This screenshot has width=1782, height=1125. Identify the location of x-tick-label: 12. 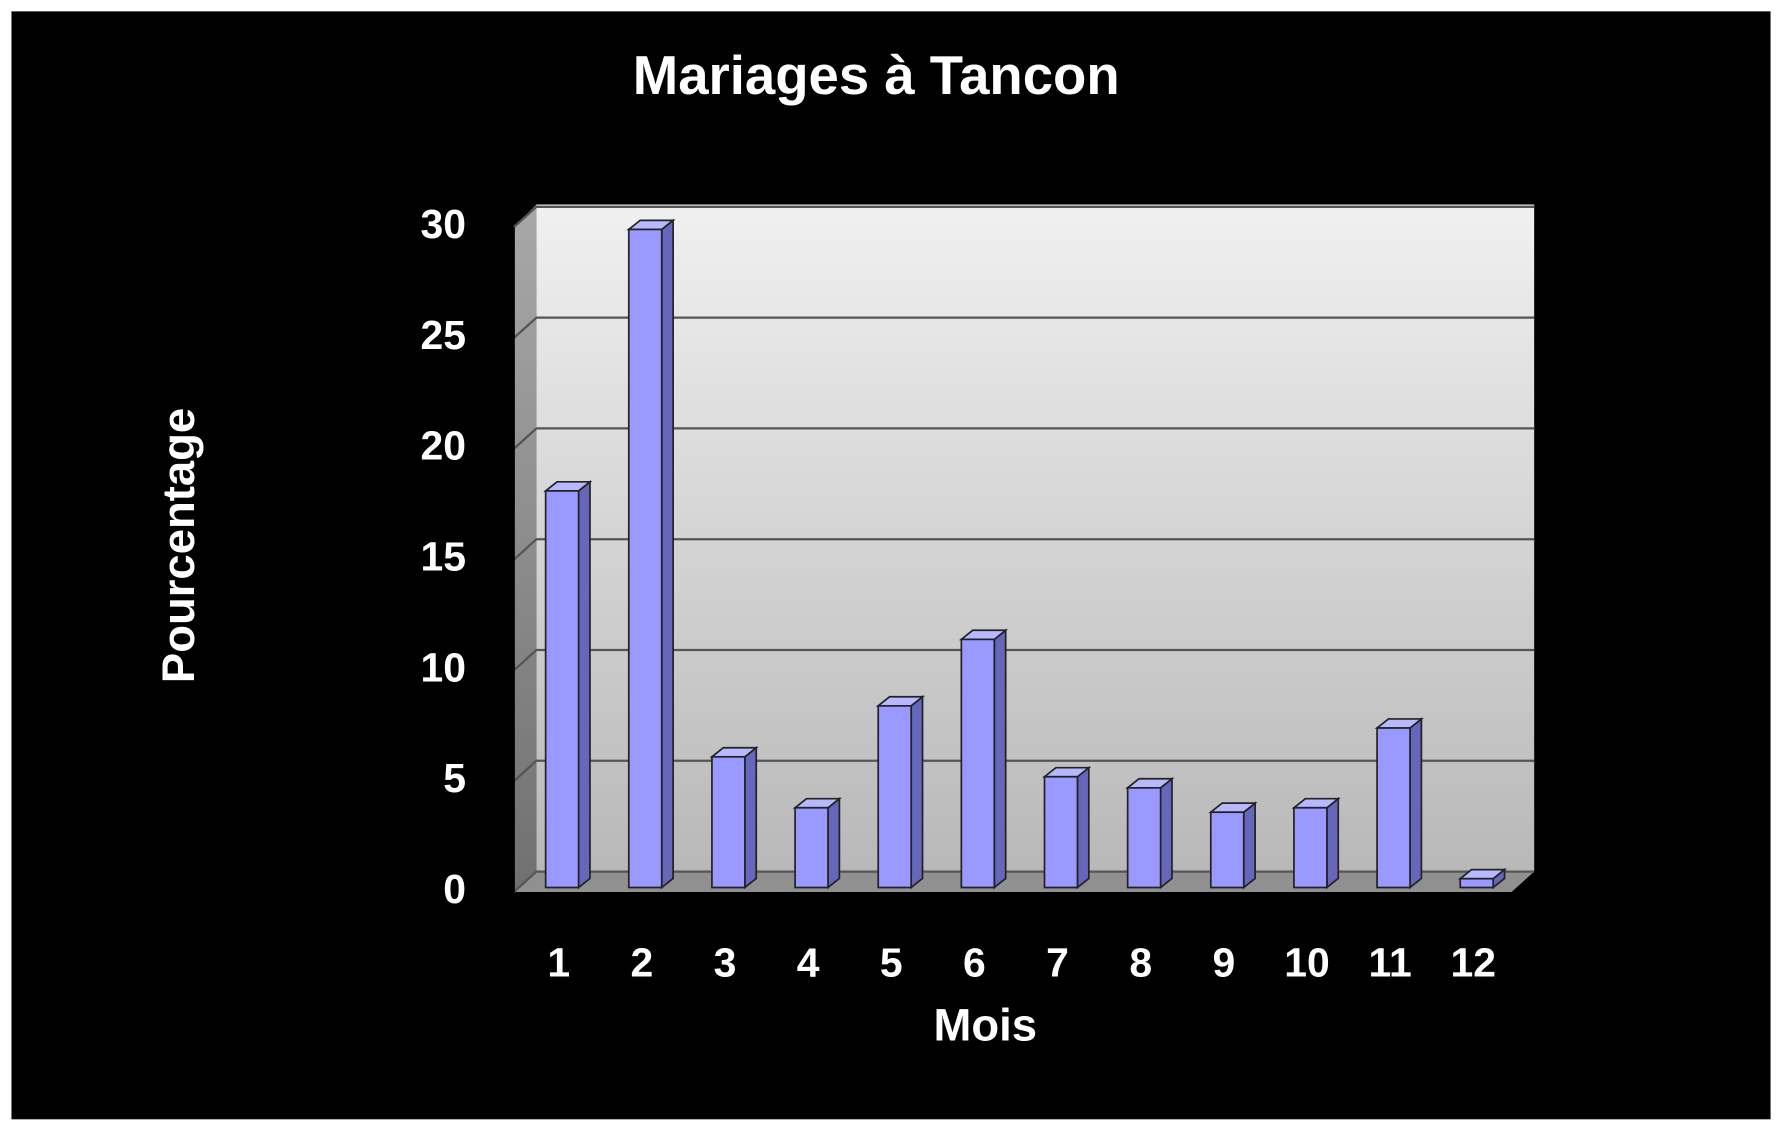
(1473, 963).